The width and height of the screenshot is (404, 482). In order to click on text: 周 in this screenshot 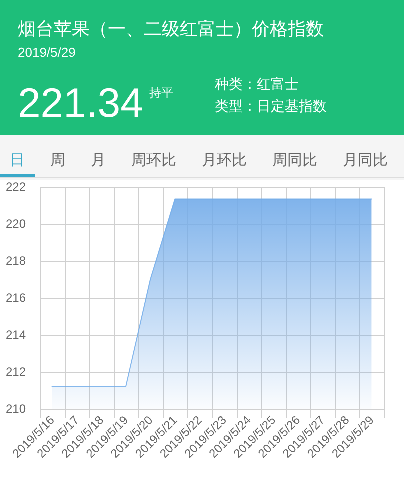, I will do `click(58, 160)`.